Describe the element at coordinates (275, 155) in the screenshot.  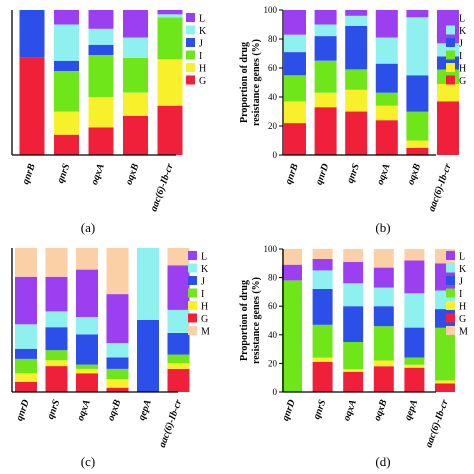
I see `y-tick-label: 0` at that location.